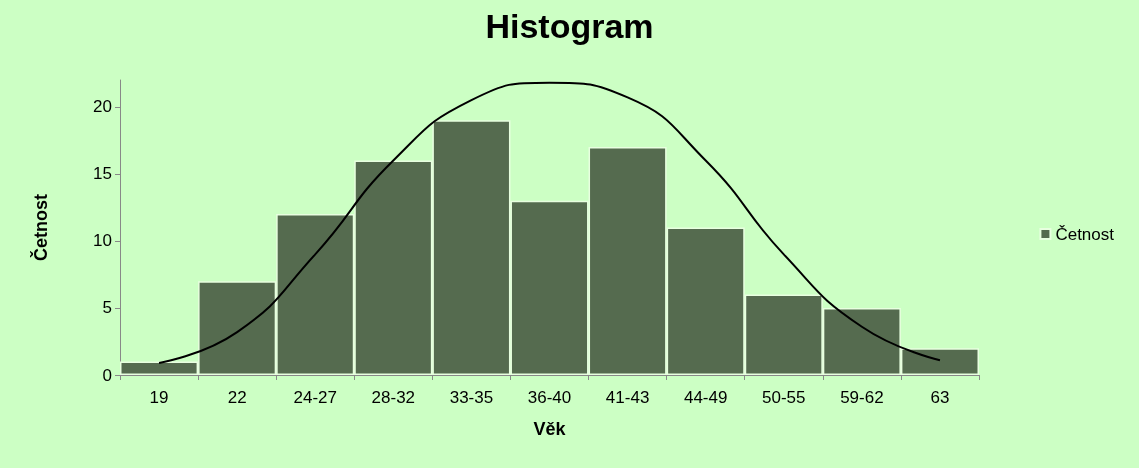 The width and height of the screenshot is (1139, 468). Describe the element at coordinates (107, 308) in the screenshot. I see `y-tick-label: 5` at that location.